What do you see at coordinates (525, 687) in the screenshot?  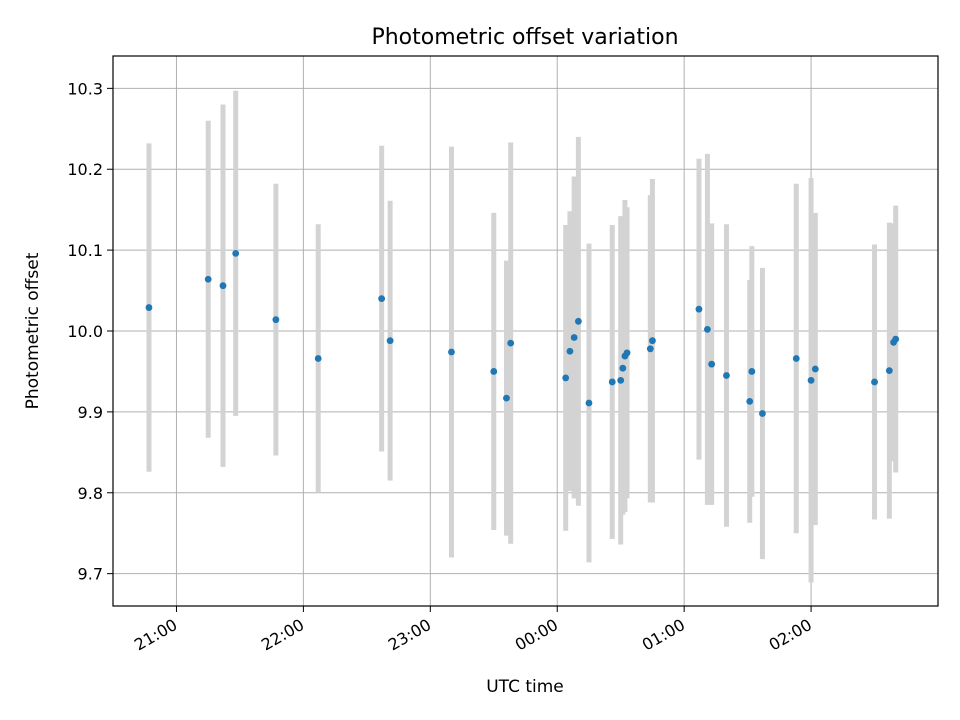 I see `x-axis-label: UTC time` at bounding box center [525, 687].